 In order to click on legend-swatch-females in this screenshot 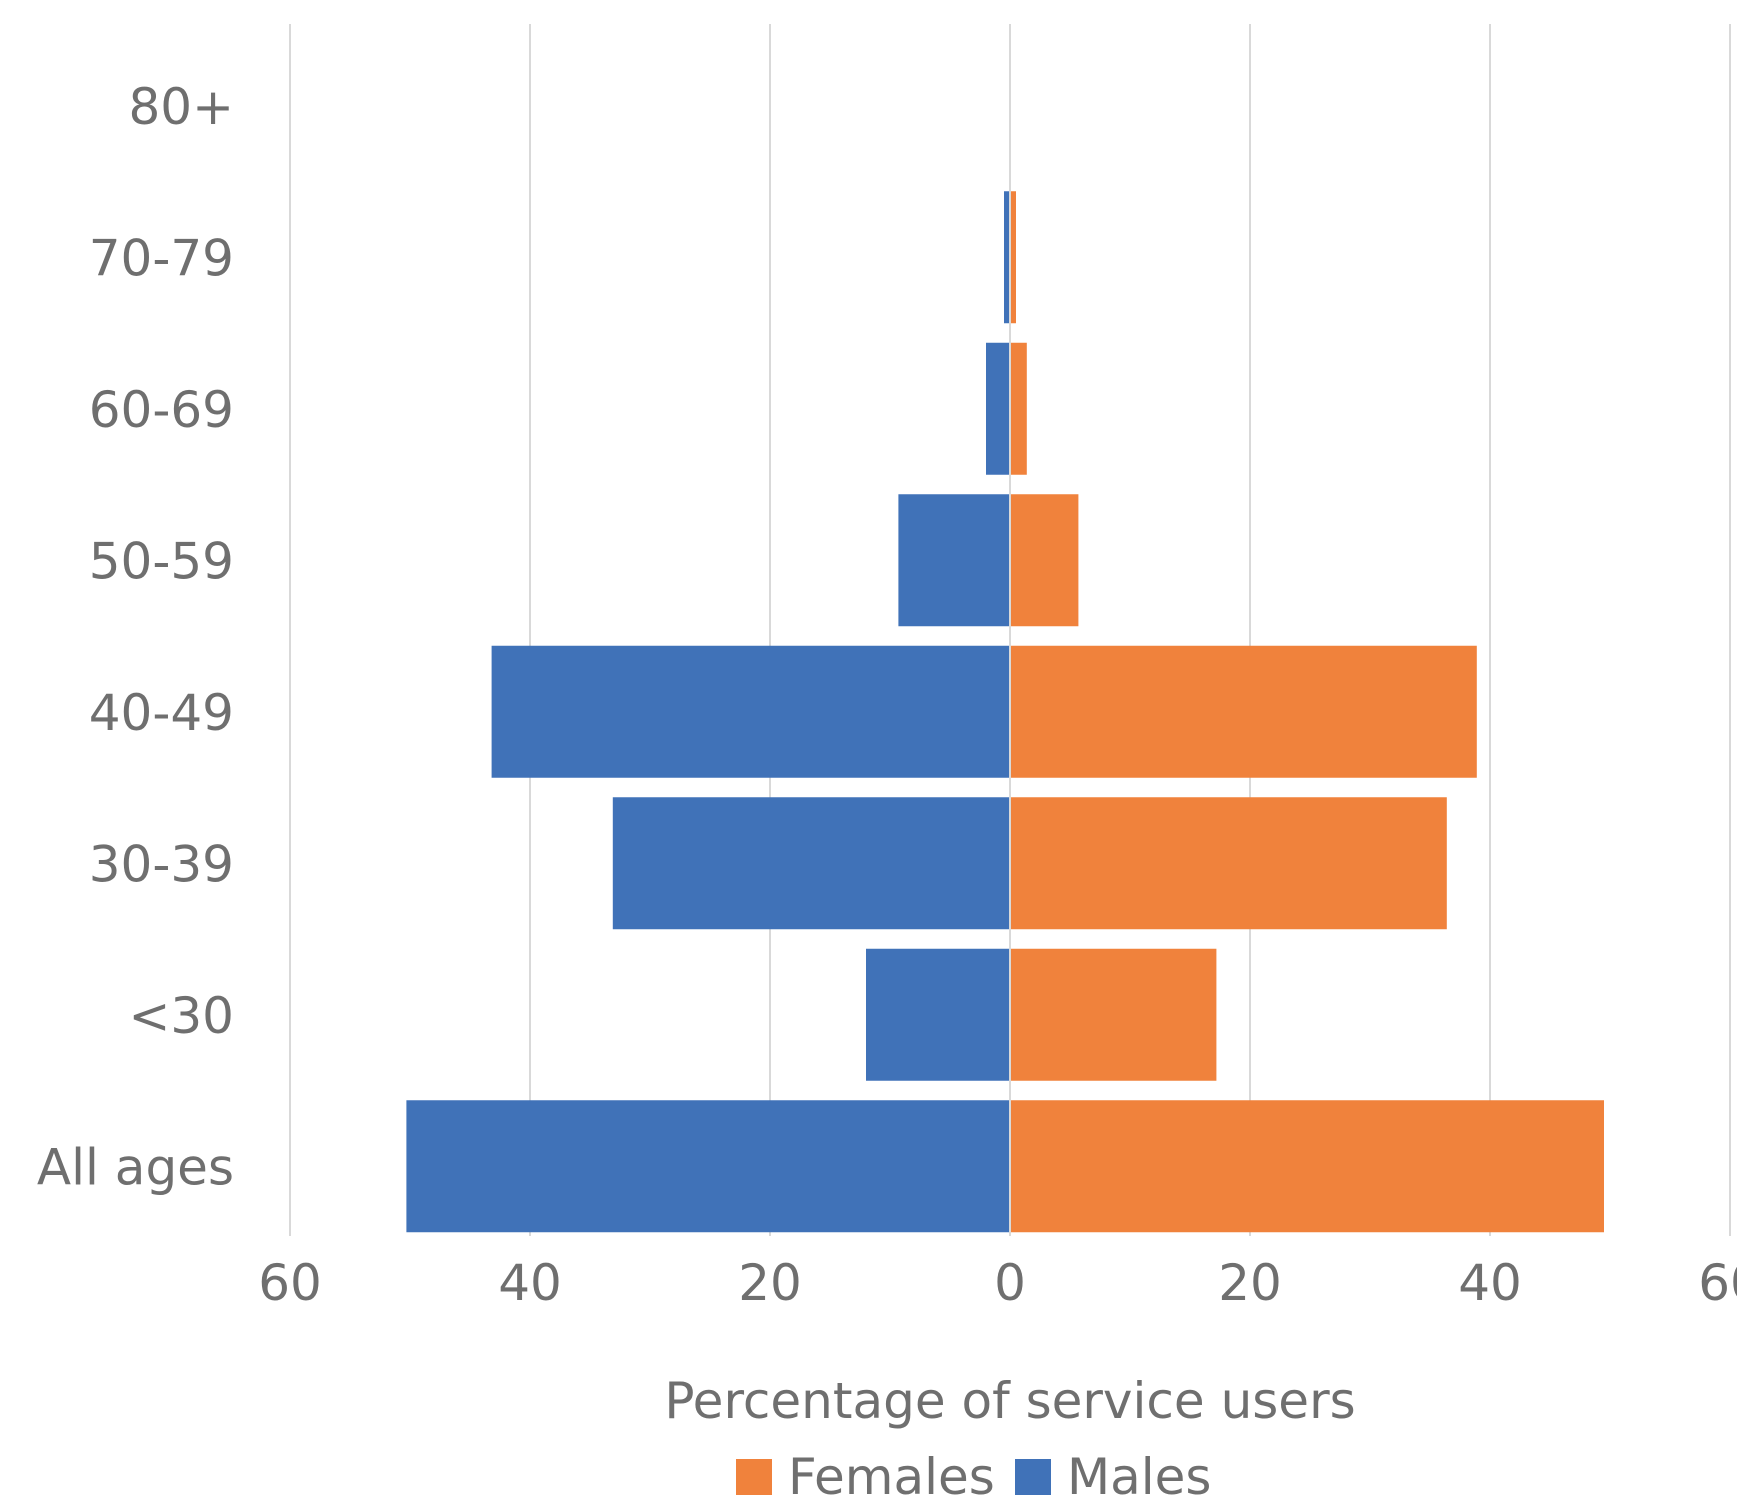, I will do `click(754, 1477)`.